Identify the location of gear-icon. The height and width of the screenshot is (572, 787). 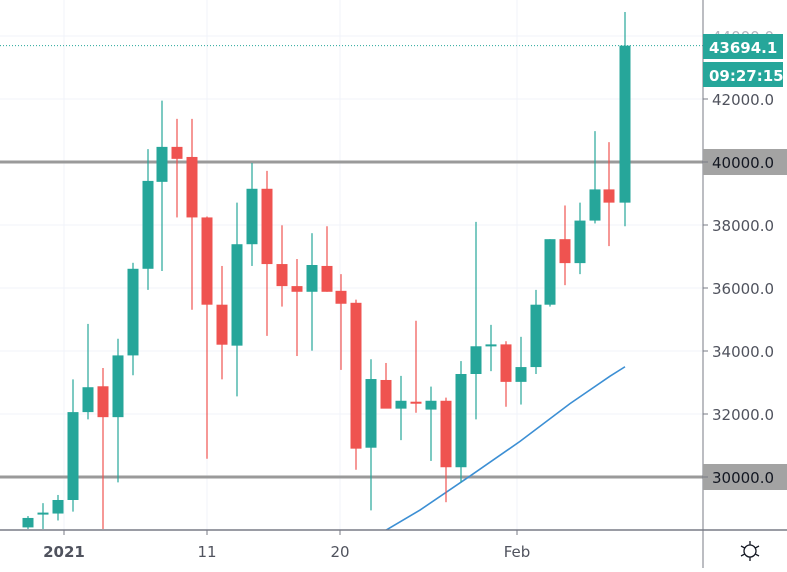
(750, 551).